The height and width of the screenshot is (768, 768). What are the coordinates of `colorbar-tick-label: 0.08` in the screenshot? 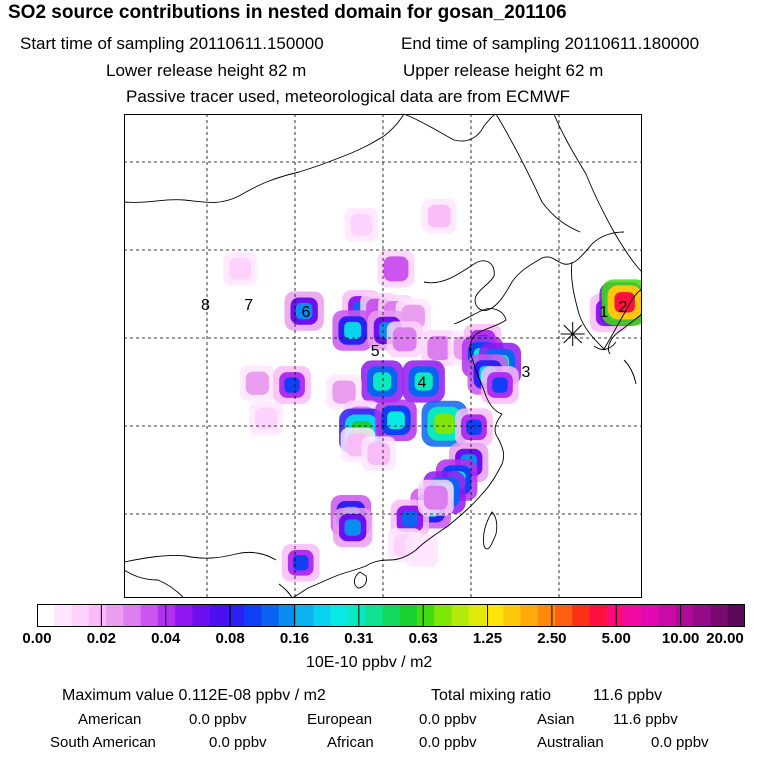 It's located at (230, 638).